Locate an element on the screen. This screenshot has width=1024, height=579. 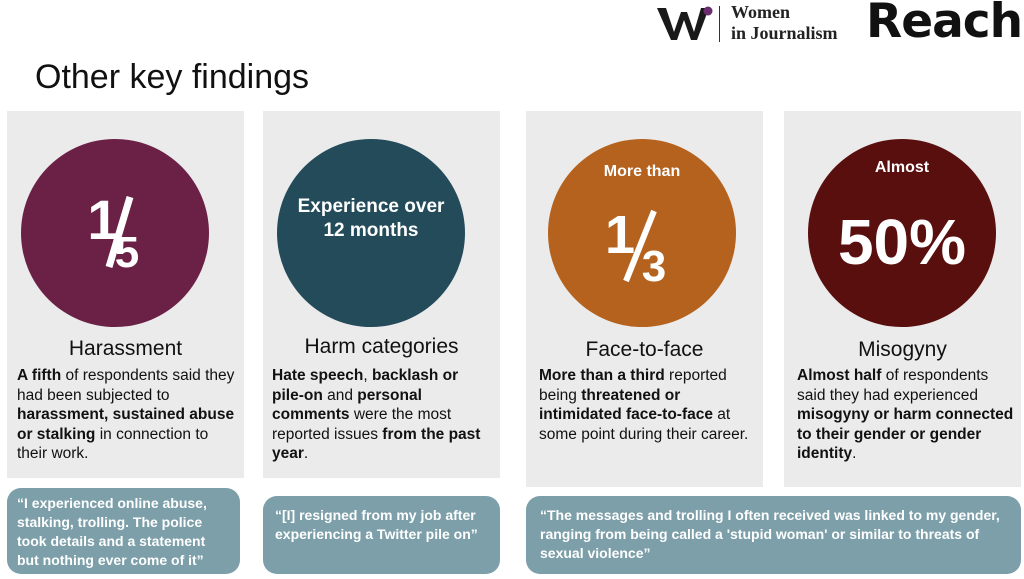
reach-logo: Reach is located at coordinates (944, 24).